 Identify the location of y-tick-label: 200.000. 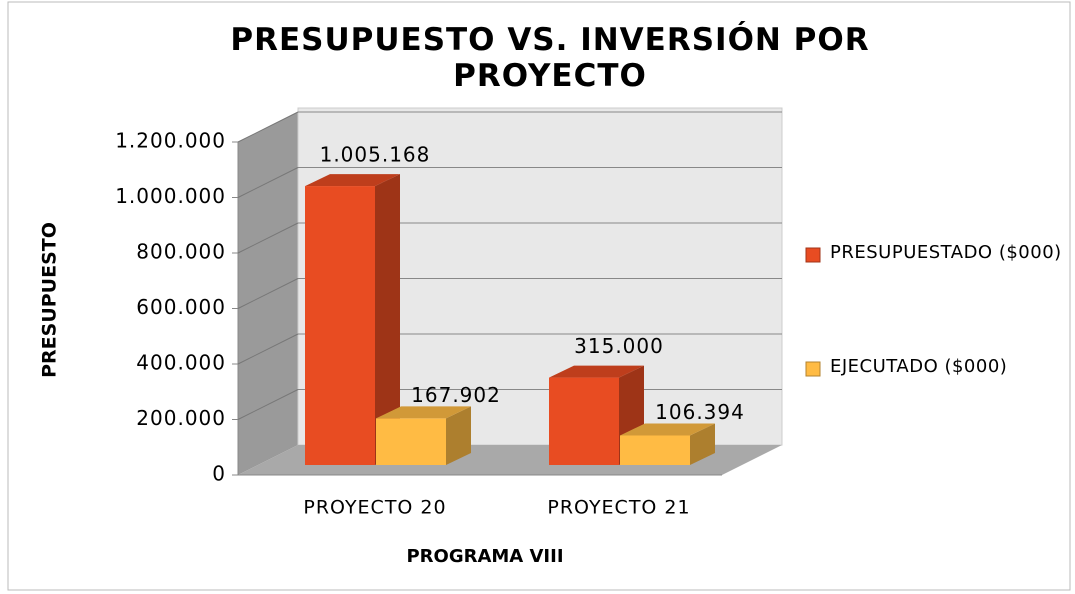
(181, 418).